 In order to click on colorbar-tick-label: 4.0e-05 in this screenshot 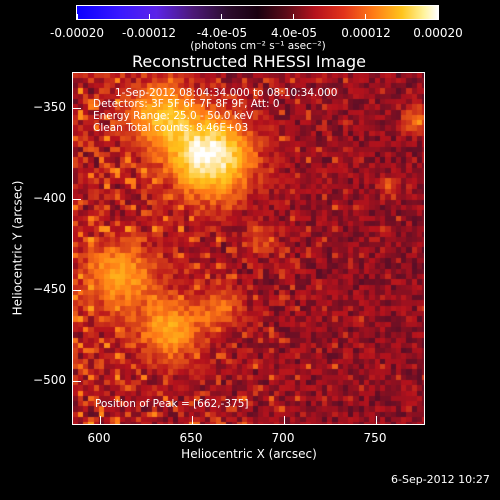, I will do `click(294, 33)`.